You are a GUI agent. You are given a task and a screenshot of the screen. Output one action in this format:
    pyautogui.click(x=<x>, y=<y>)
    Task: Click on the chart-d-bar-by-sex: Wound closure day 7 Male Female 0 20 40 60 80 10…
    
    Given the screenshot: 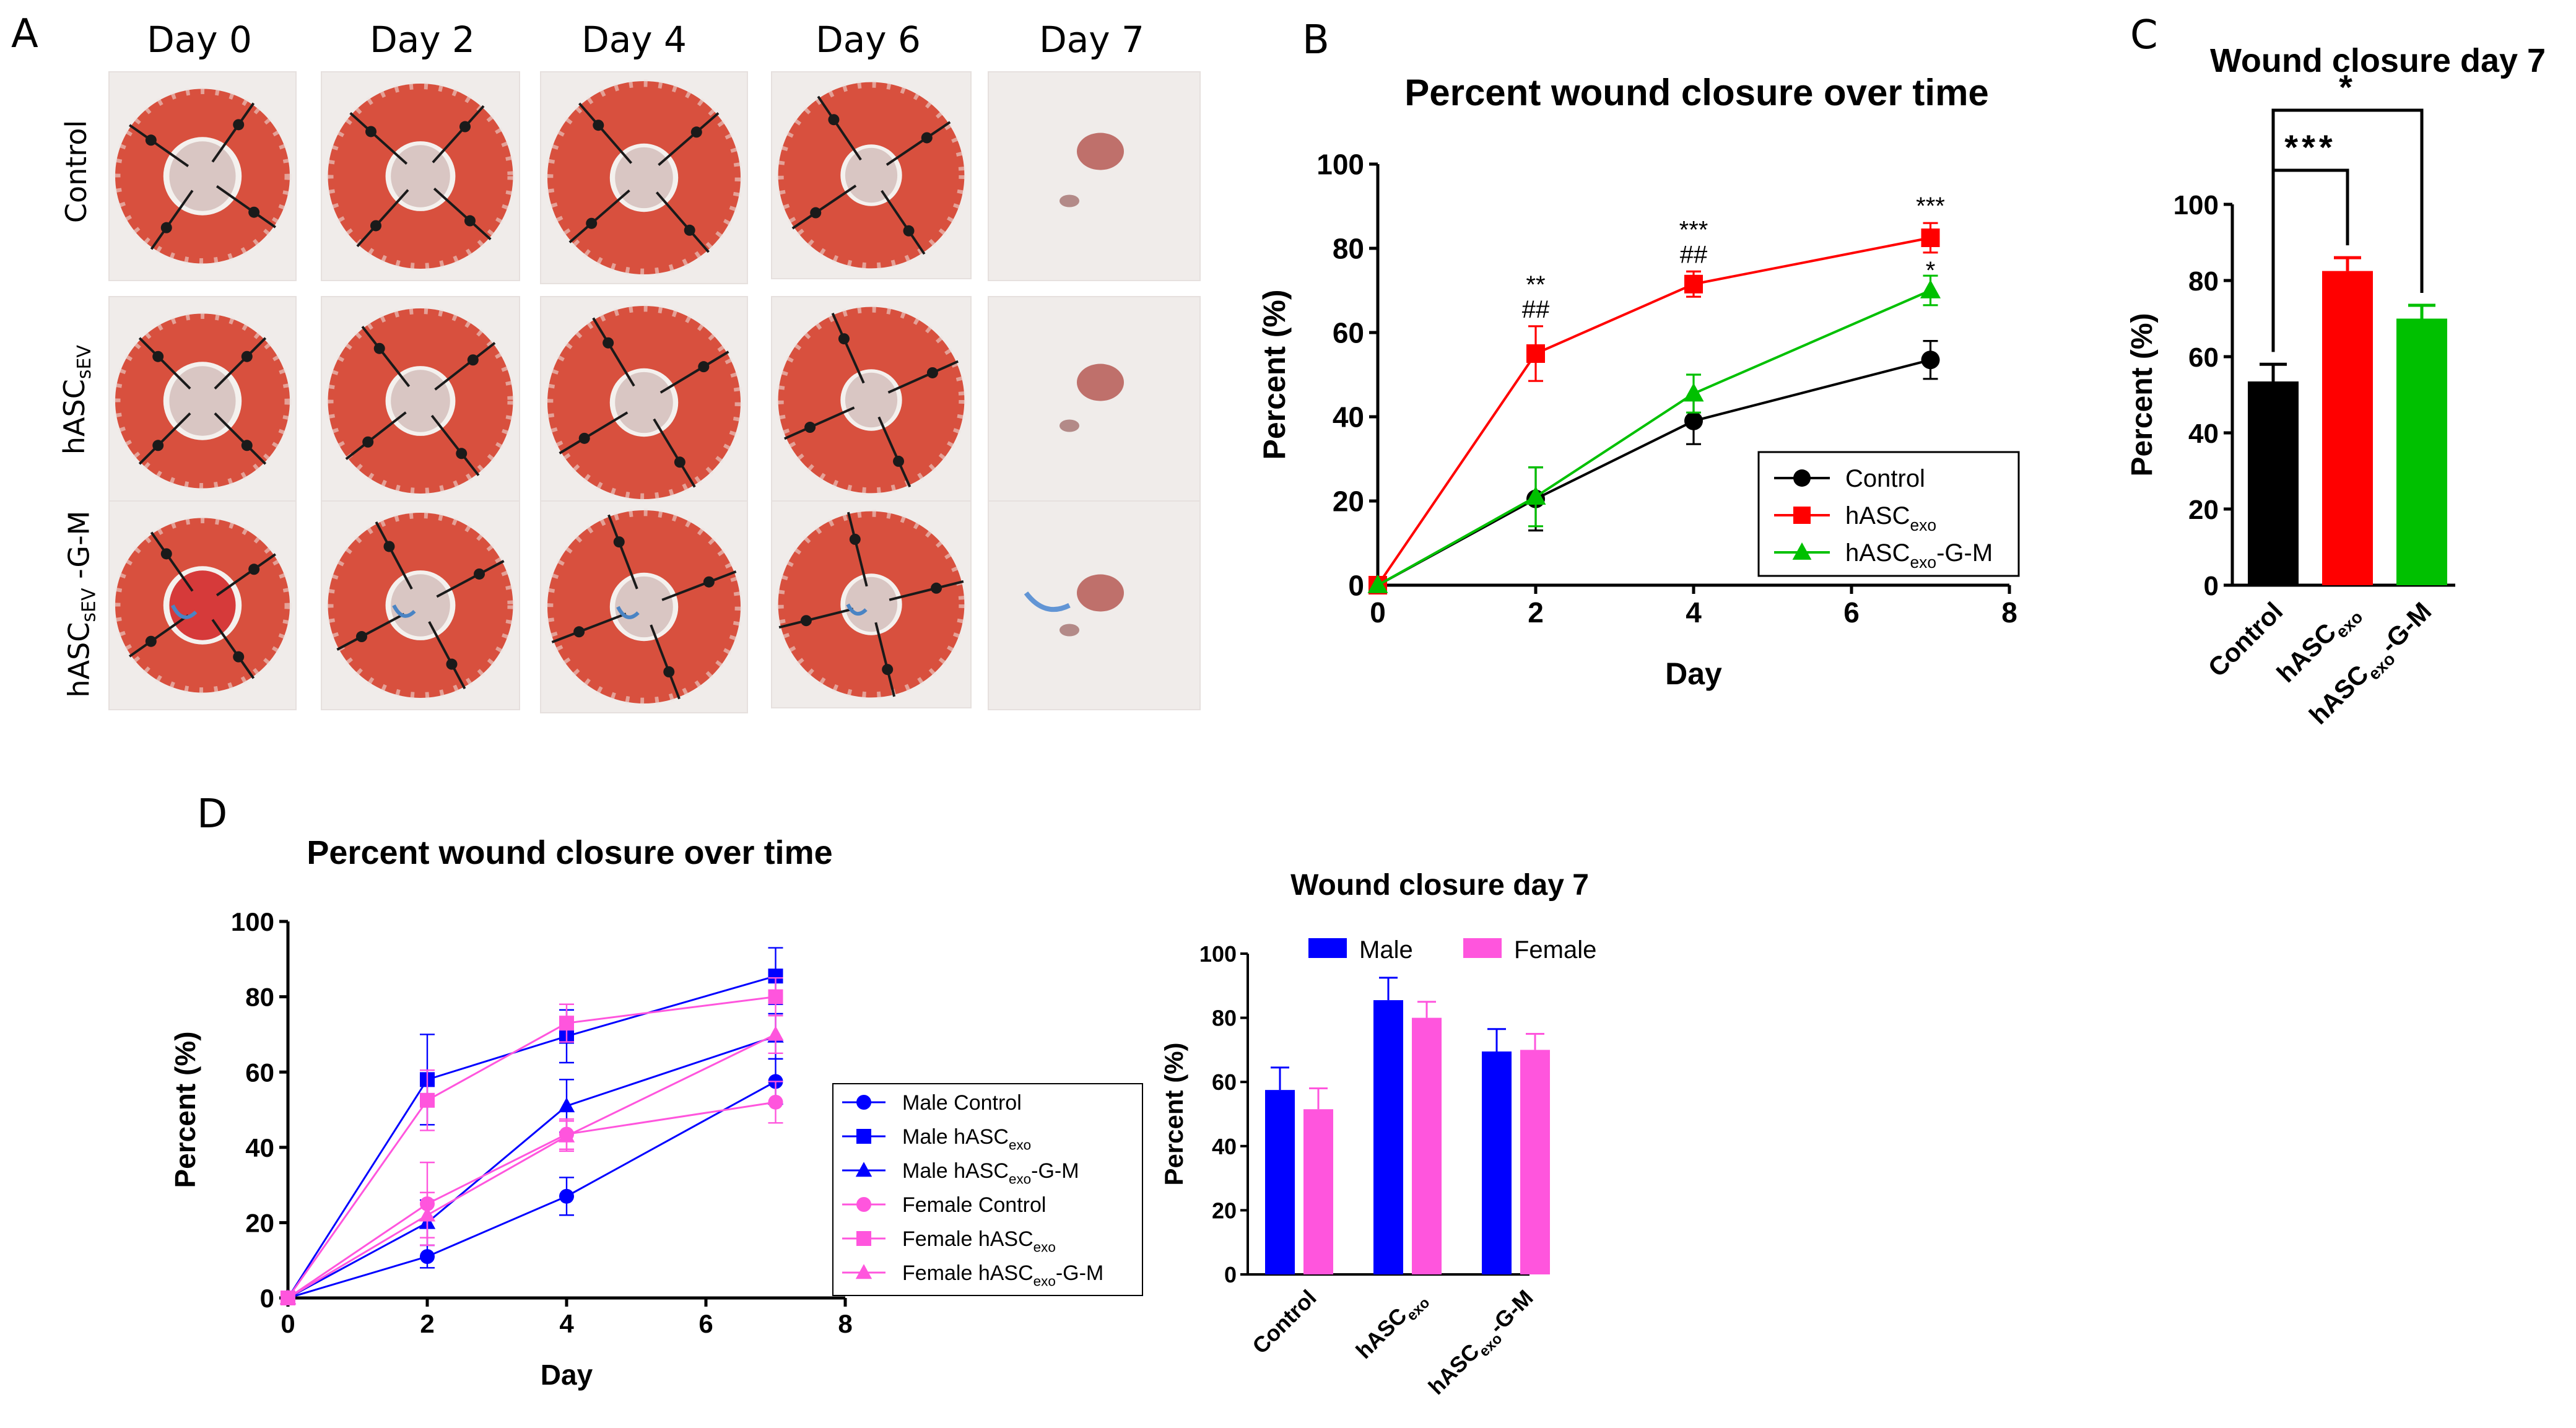 What is the action you would take?
    pyautogui.click(x=1380, y=1134)
    